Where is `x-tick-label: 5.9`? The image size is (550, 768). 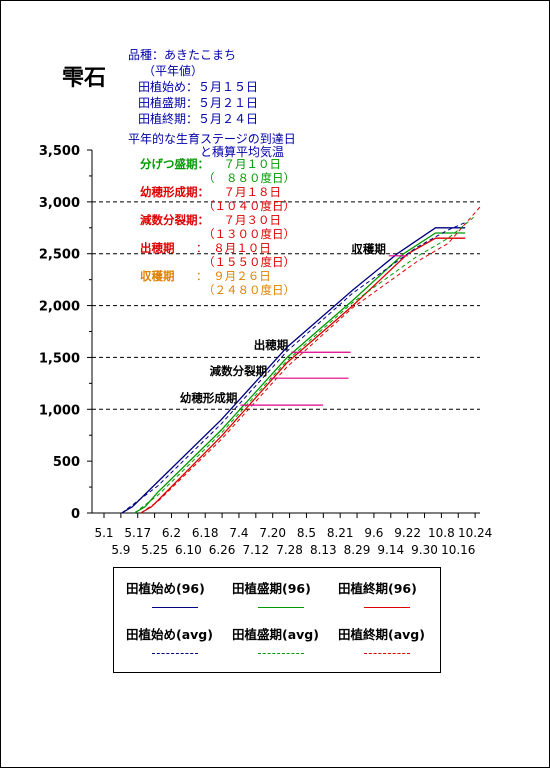
x-tick-label: 5.9 is located at coordinates (120, 550).